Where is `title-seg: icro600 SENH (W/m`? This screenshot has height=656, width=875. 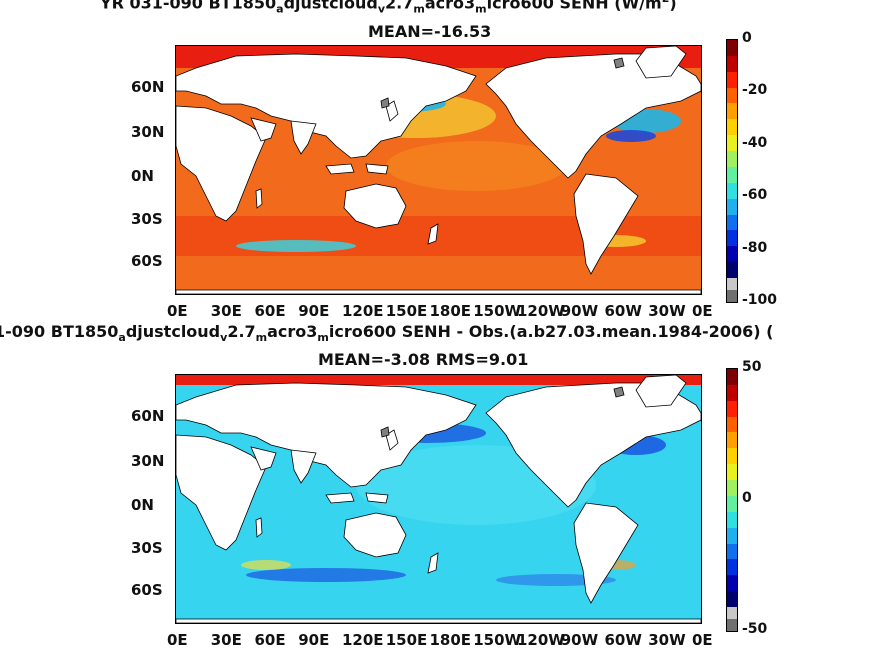 title-seg: icro600 SENH (W/m is located at coordinates (574, 6).